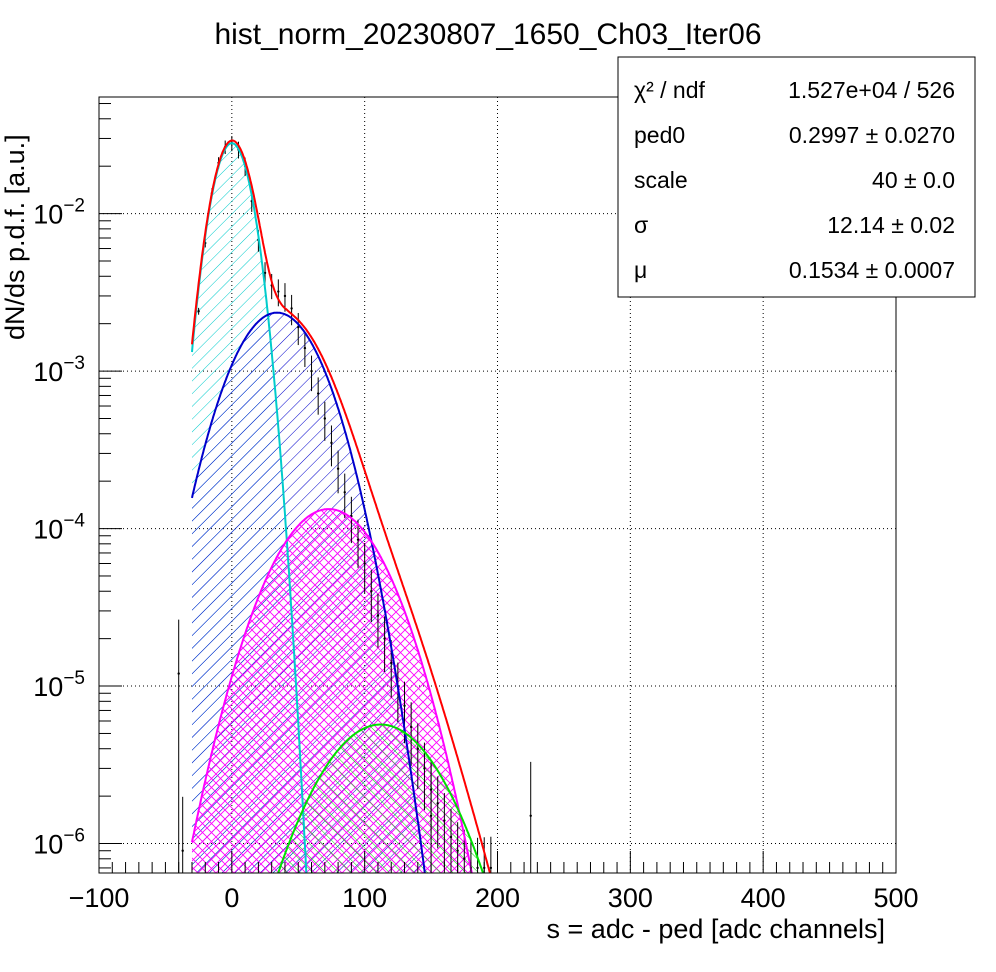 The height and width of the screenshot is (972, 996). What do you see at coordinates (871, 90) in the screenshot?
I see `stats-row-value: 1.527e+04 / 526` at bounding box center [871, 90].